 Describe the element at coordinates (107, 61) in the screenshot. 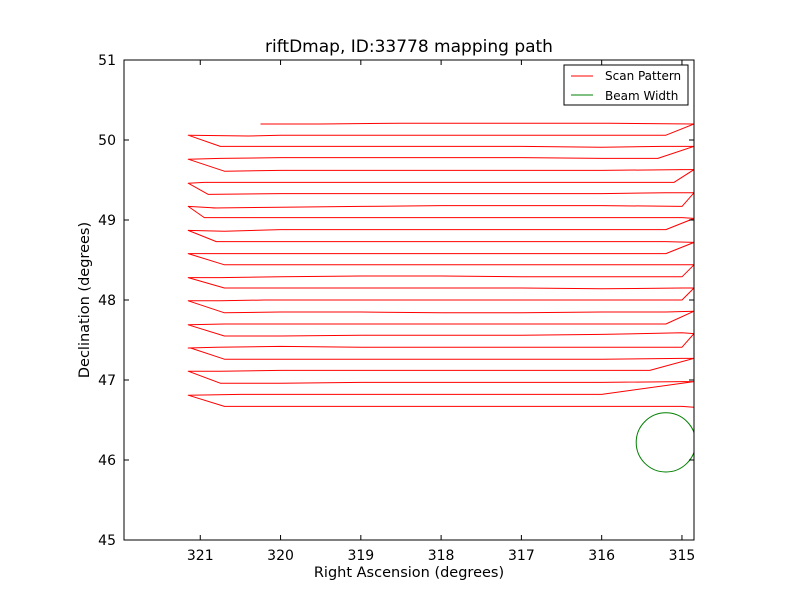

I see `y-tick-label: 51` at that location.